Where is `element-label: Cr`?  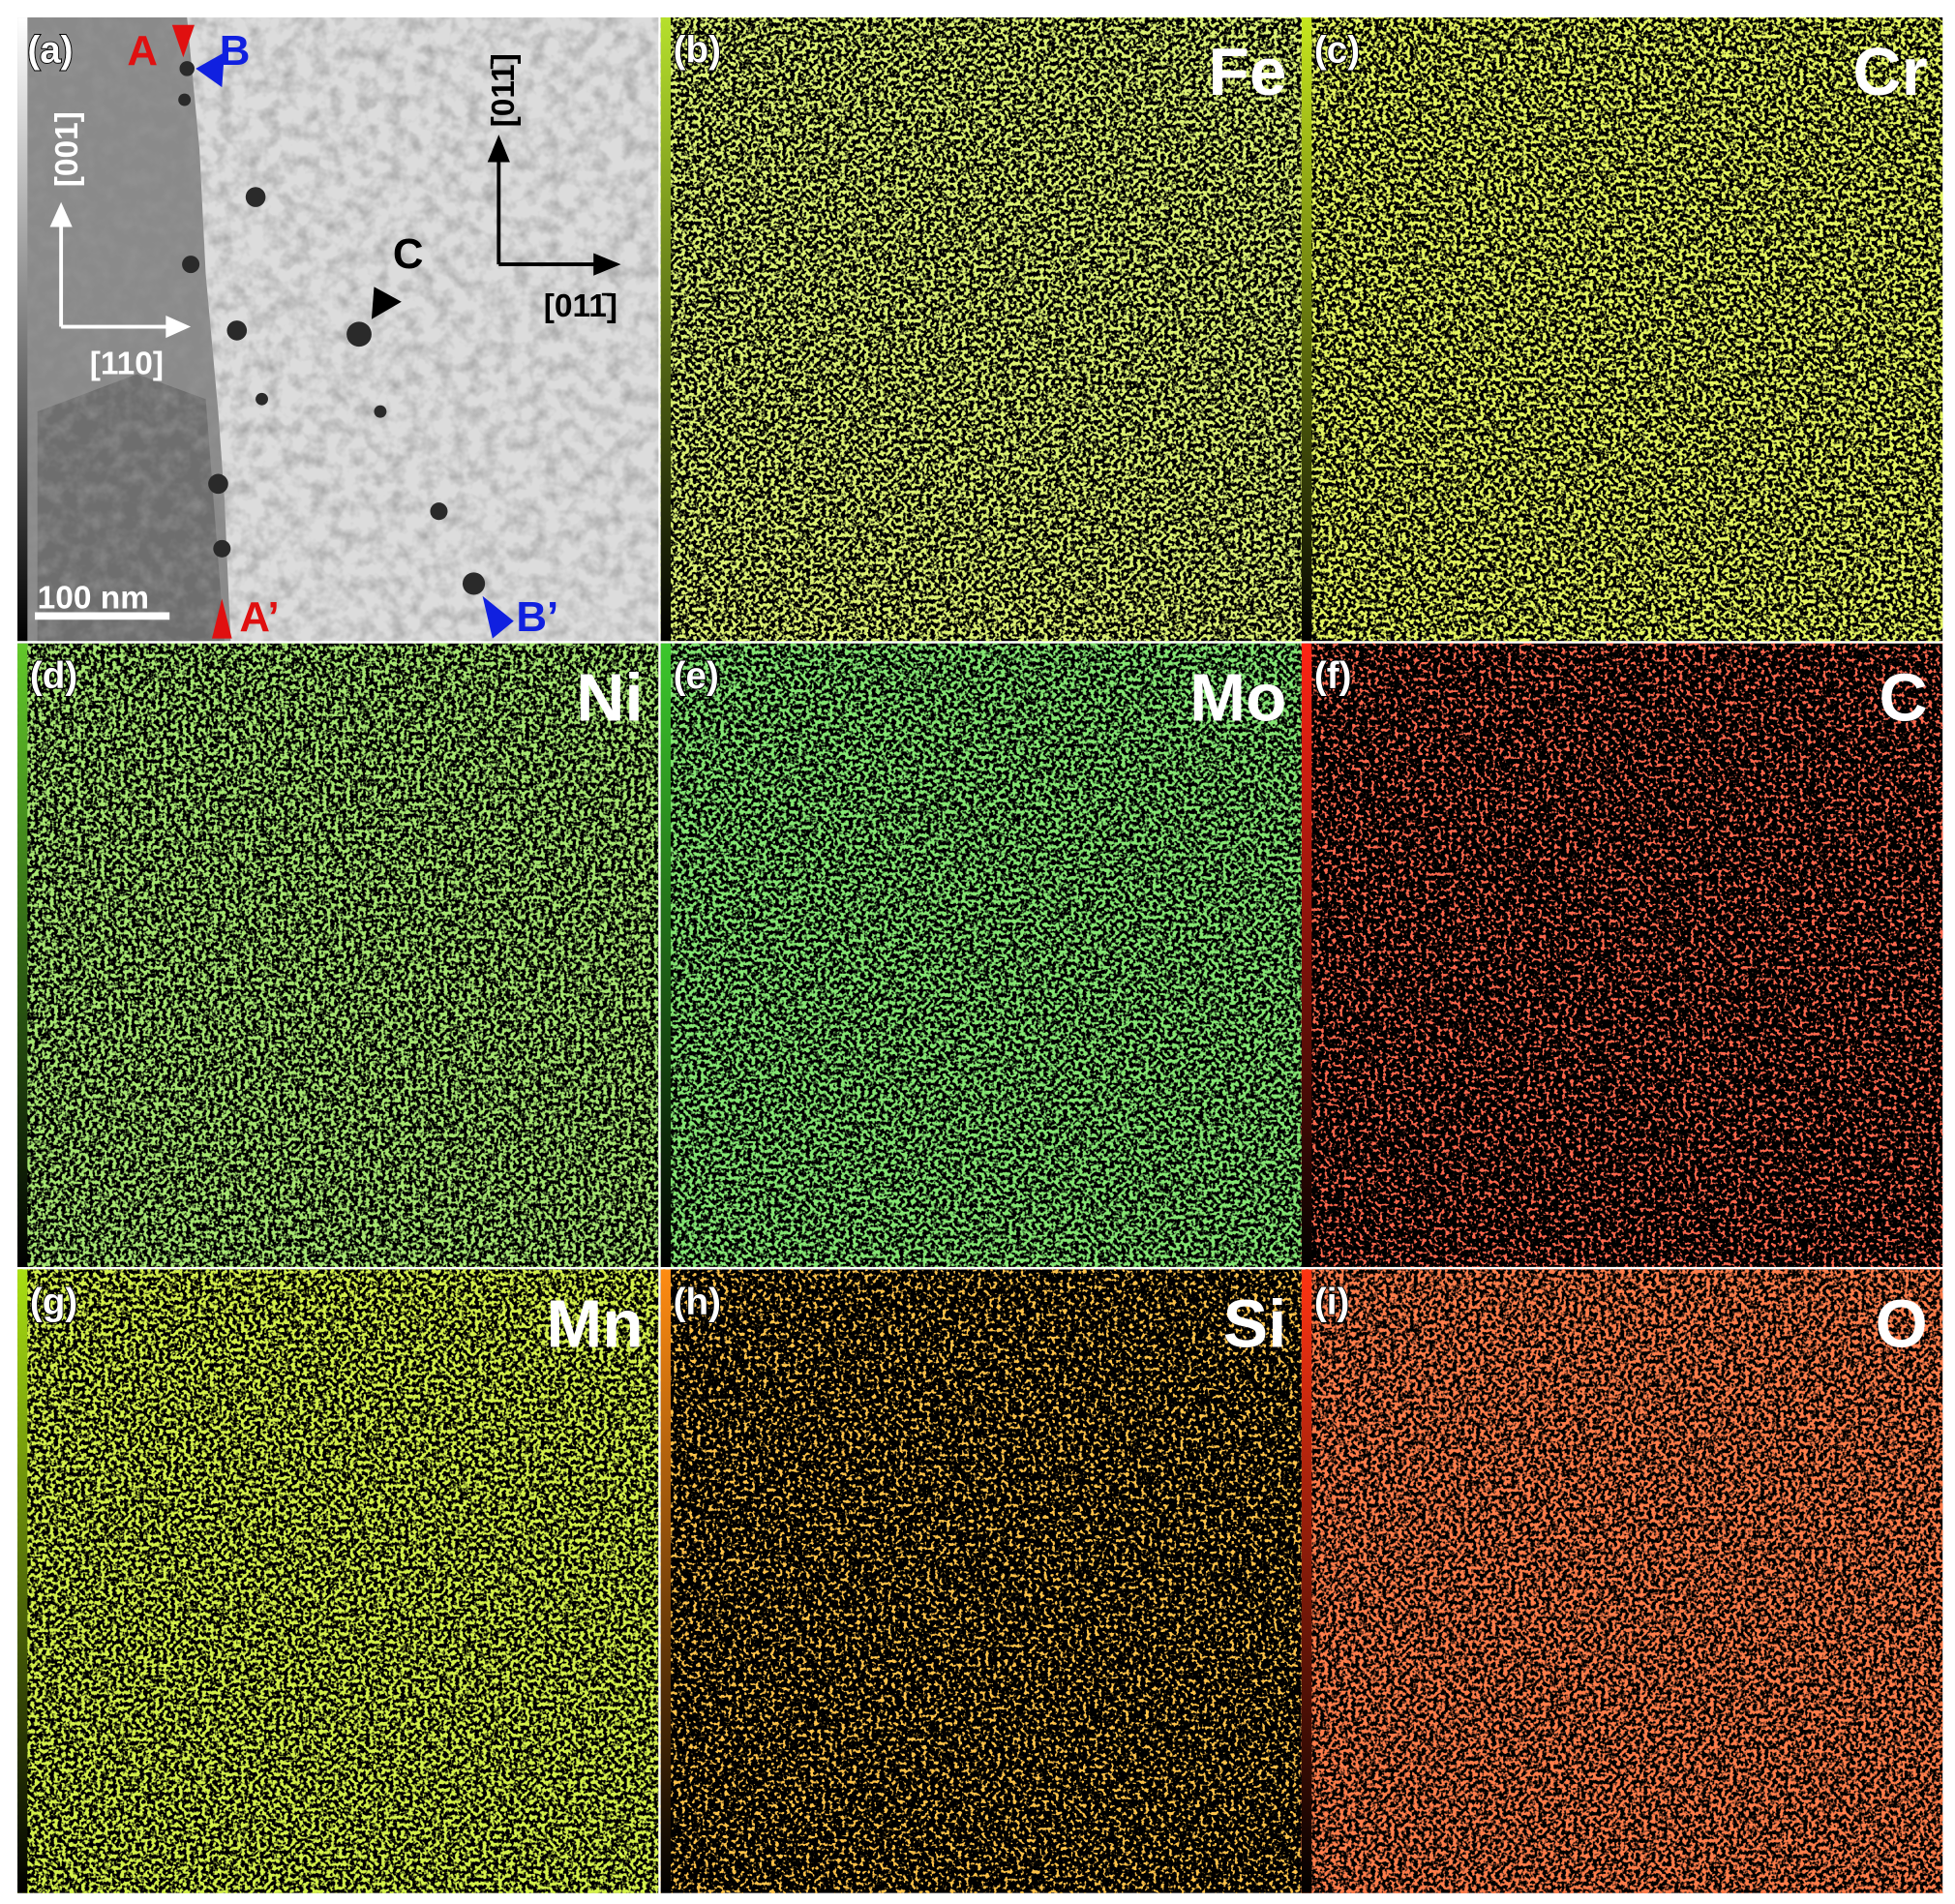
element-label: Cr is located at coordinates (1889, 72).